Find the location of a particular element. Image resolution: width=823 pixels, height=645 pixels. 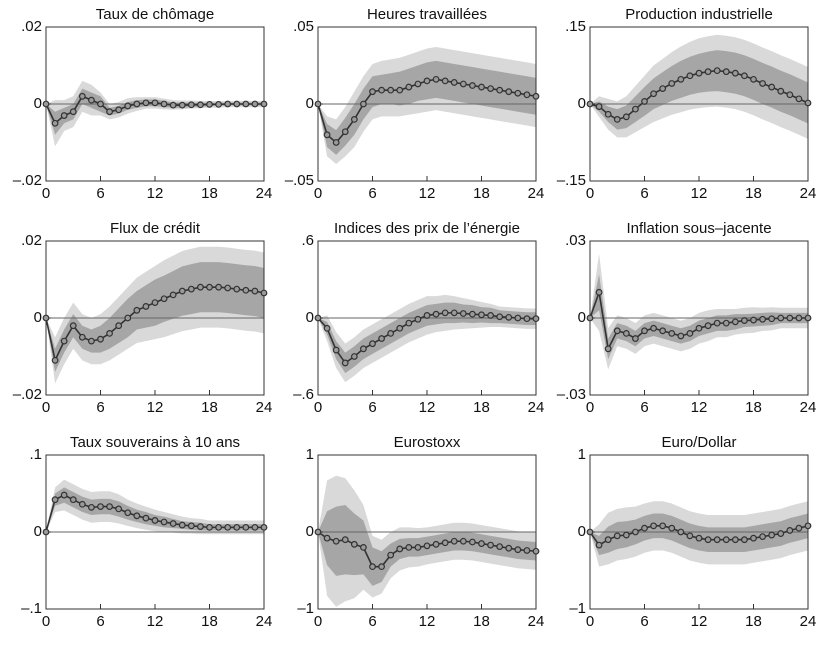

y-tick-label: –1 is located at coordinates (577, 608).